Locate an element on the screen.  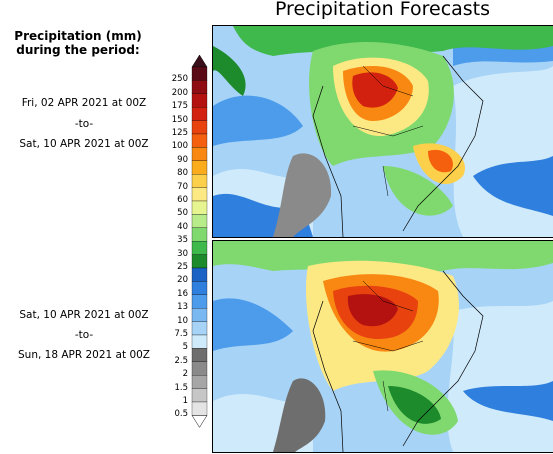
colorbar-tick-label: 2.5 is located at coordinates (181, 360).